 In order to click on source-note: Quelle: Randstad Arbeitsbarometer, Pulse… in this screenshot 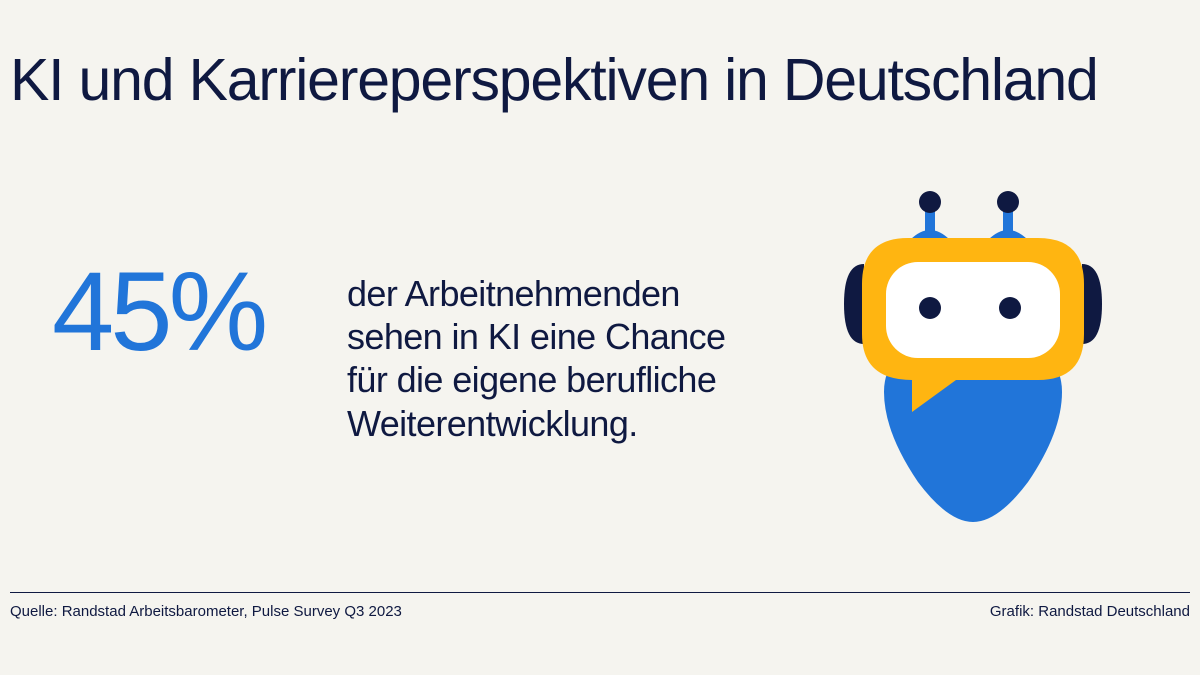, I will do `click(206, 611)`.